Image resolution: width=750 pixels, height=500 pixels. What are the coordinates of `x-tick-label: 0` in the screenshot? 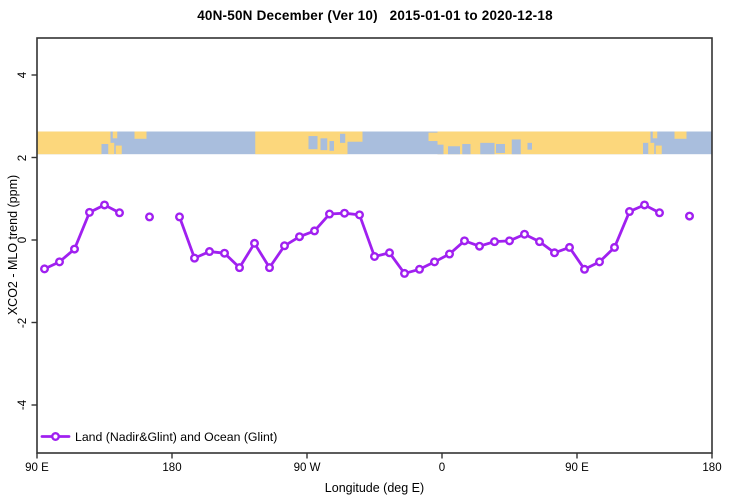 It's located at (442, 468).